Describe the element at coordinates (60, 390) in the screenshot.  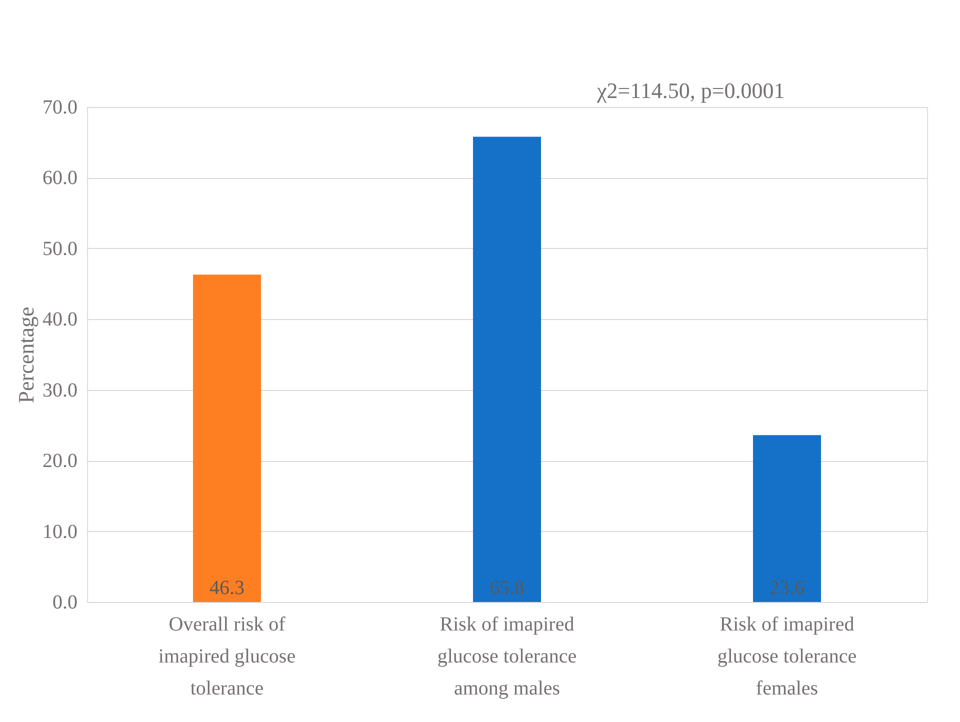
I see `y-tick-label: 30.0` at that location.